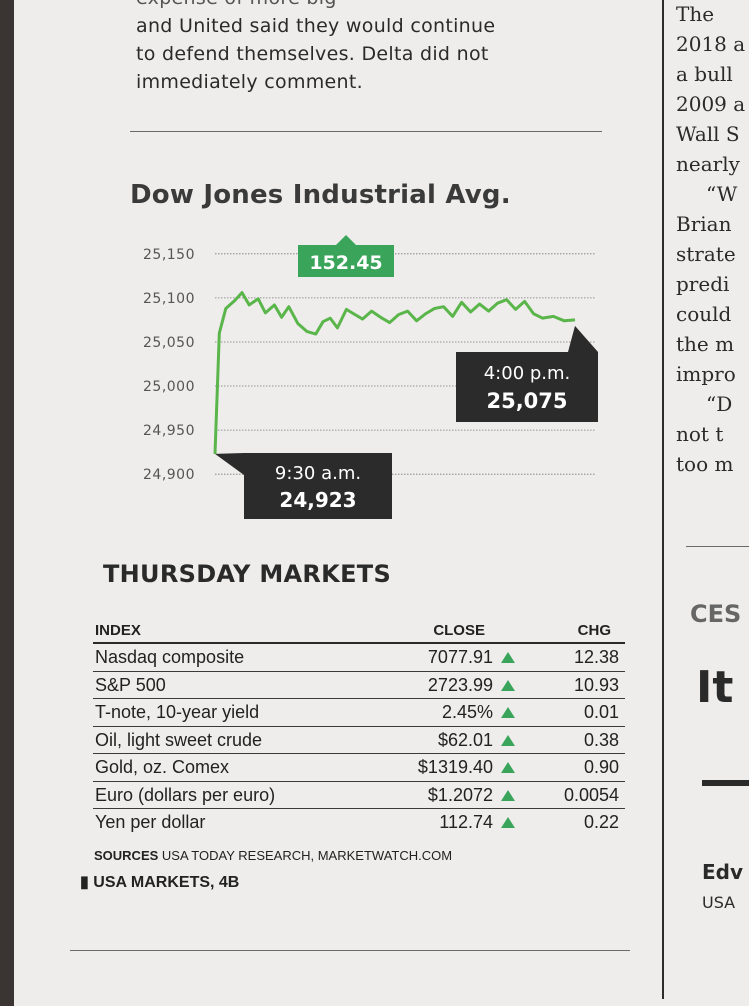 The width and height of the screenshot is (749, 1006). Describe the element at coordinates (722, 194) in the screenshot. I see `adjacent-text-line: “W` at that location.